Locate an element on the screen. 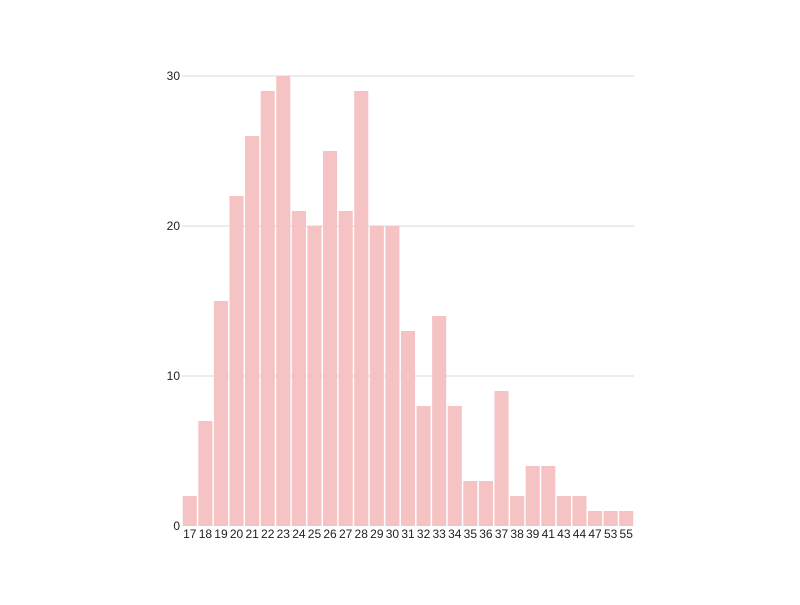 The image size is (800, 605). x-tick-label: 41 is located at coordinates (549, 534).